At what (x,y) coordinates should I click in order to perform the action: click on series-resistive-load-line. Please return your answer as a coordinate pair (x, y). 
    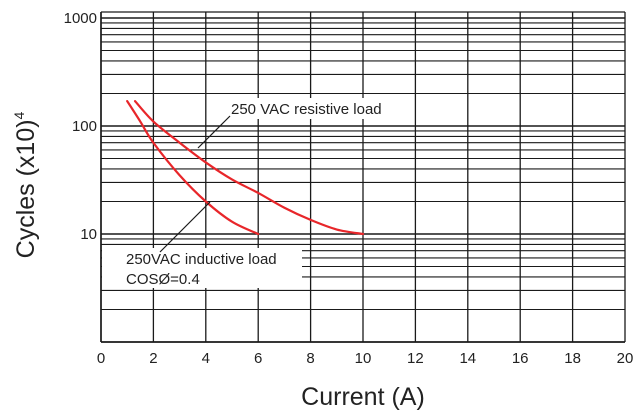
    Looking at the image, I should click on (249, 168).